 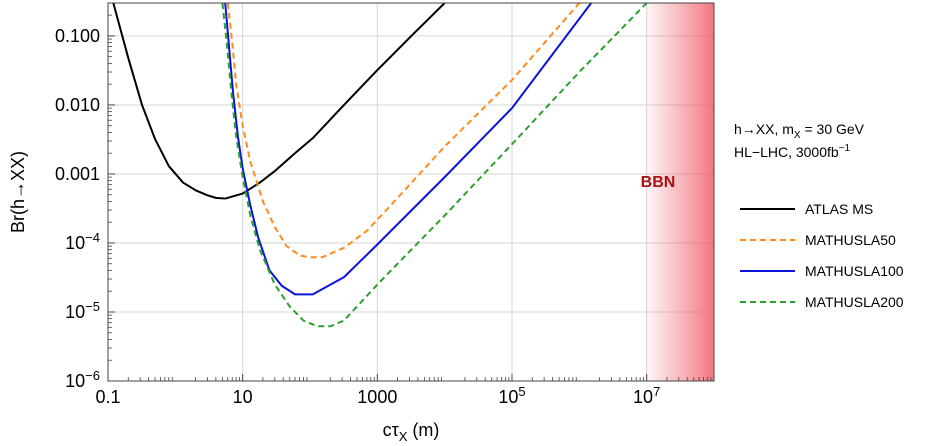 I want to click on legend-label: ATLAS MS, so click(x=839, y=209).